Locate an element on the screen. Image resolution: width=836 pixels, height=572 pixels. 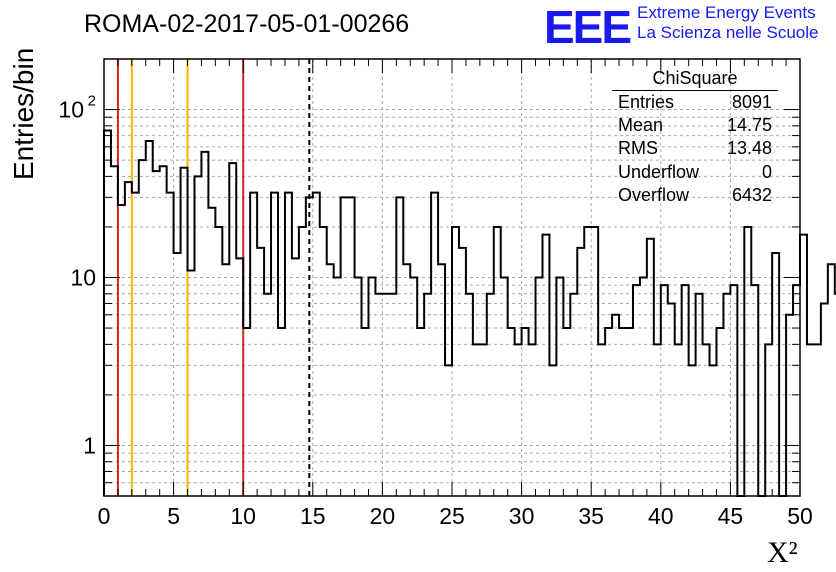
x-tick-label: 5 is located at coordinates (173, 516).